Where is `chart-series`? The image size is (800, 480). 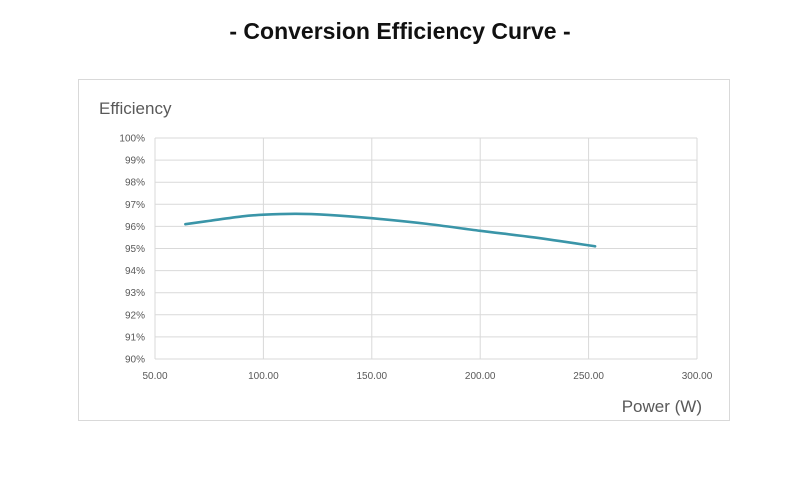 chart-series is located at coordinates (390, 230).